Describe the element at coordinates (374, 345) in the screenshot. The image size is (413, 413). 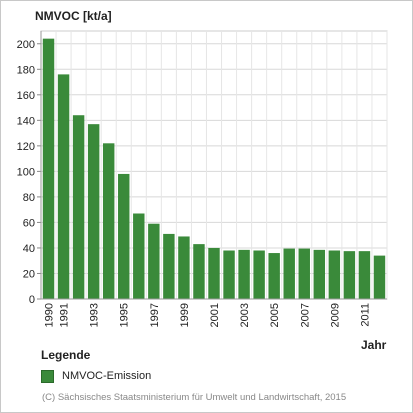
I see `x-axis-title: Jahr` at that location.